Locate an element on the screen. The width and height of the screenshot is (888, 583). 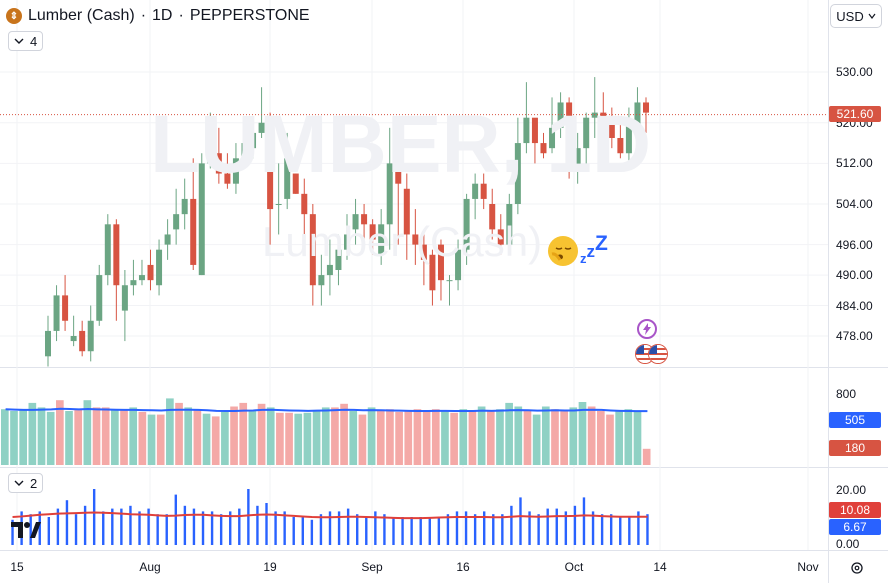
symbol-name: Lumber (Cash) is located at coordinates (81, 15).